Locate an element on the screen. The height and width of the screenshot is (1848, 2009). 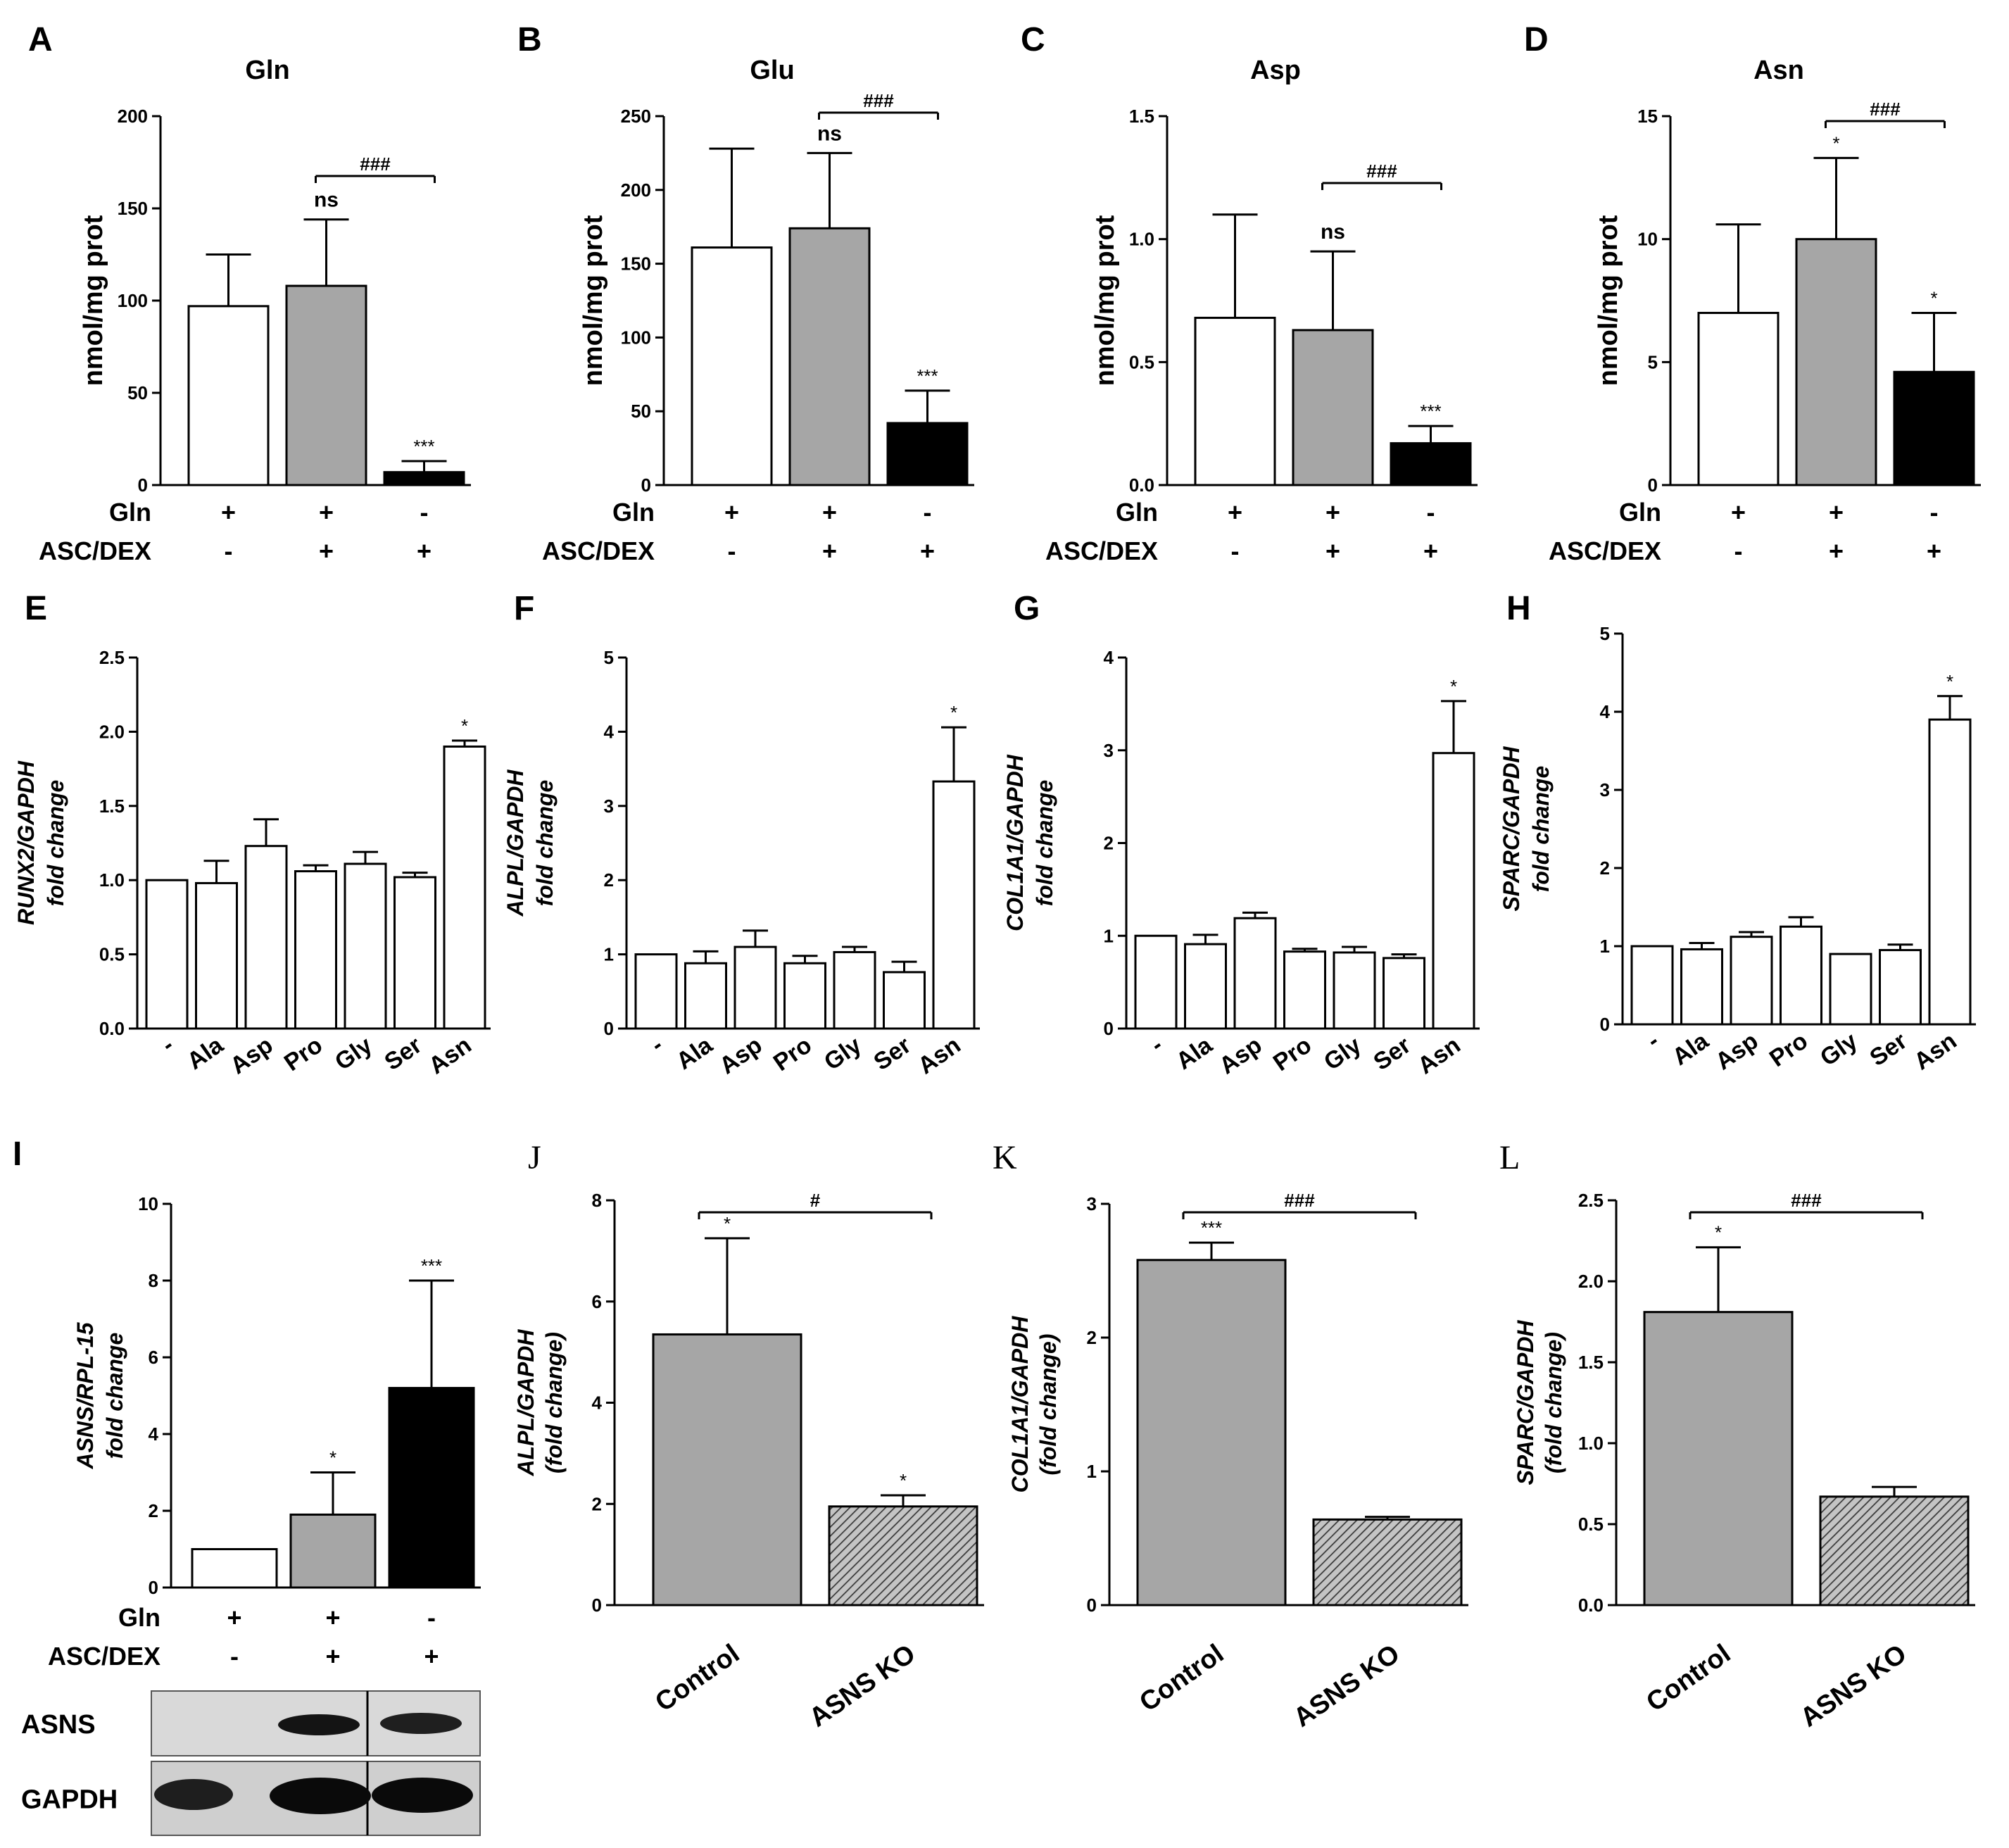
category-label: Ser is located at coordinates (892, 1053).